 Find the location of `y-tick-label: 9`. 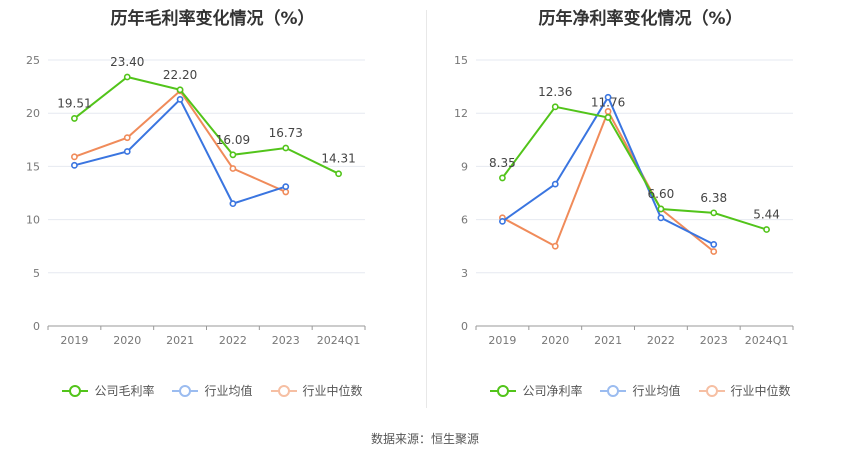

y-tick-label: 9 is located at coordinates (464, 166).